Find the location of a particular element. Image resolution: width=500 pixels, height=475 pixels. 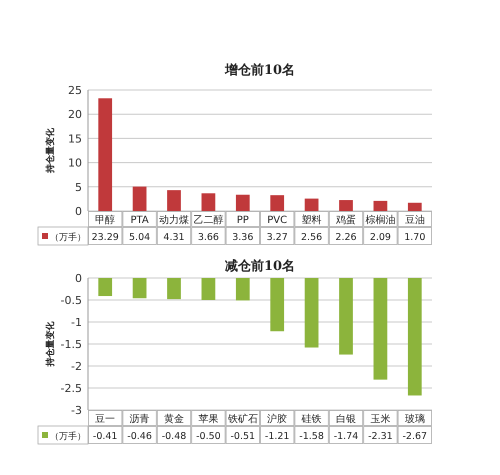

chart-title: 增仓前10名 is located at coordinates (260, 70).